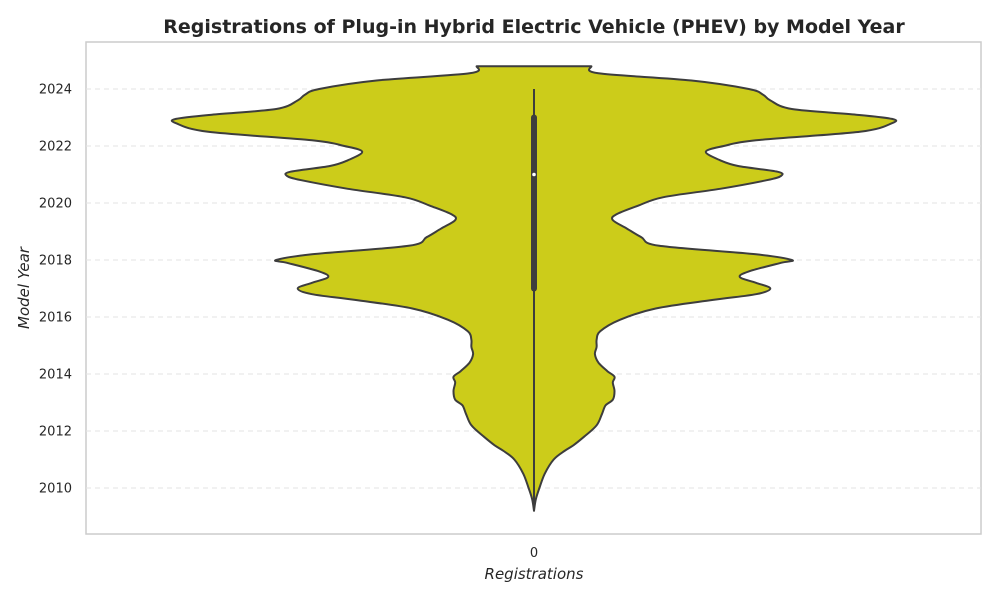 Image resolution: width=1000 pixels, height=600 pixels. I want to click on x-axis-label: Registrations, so click(534, 574).